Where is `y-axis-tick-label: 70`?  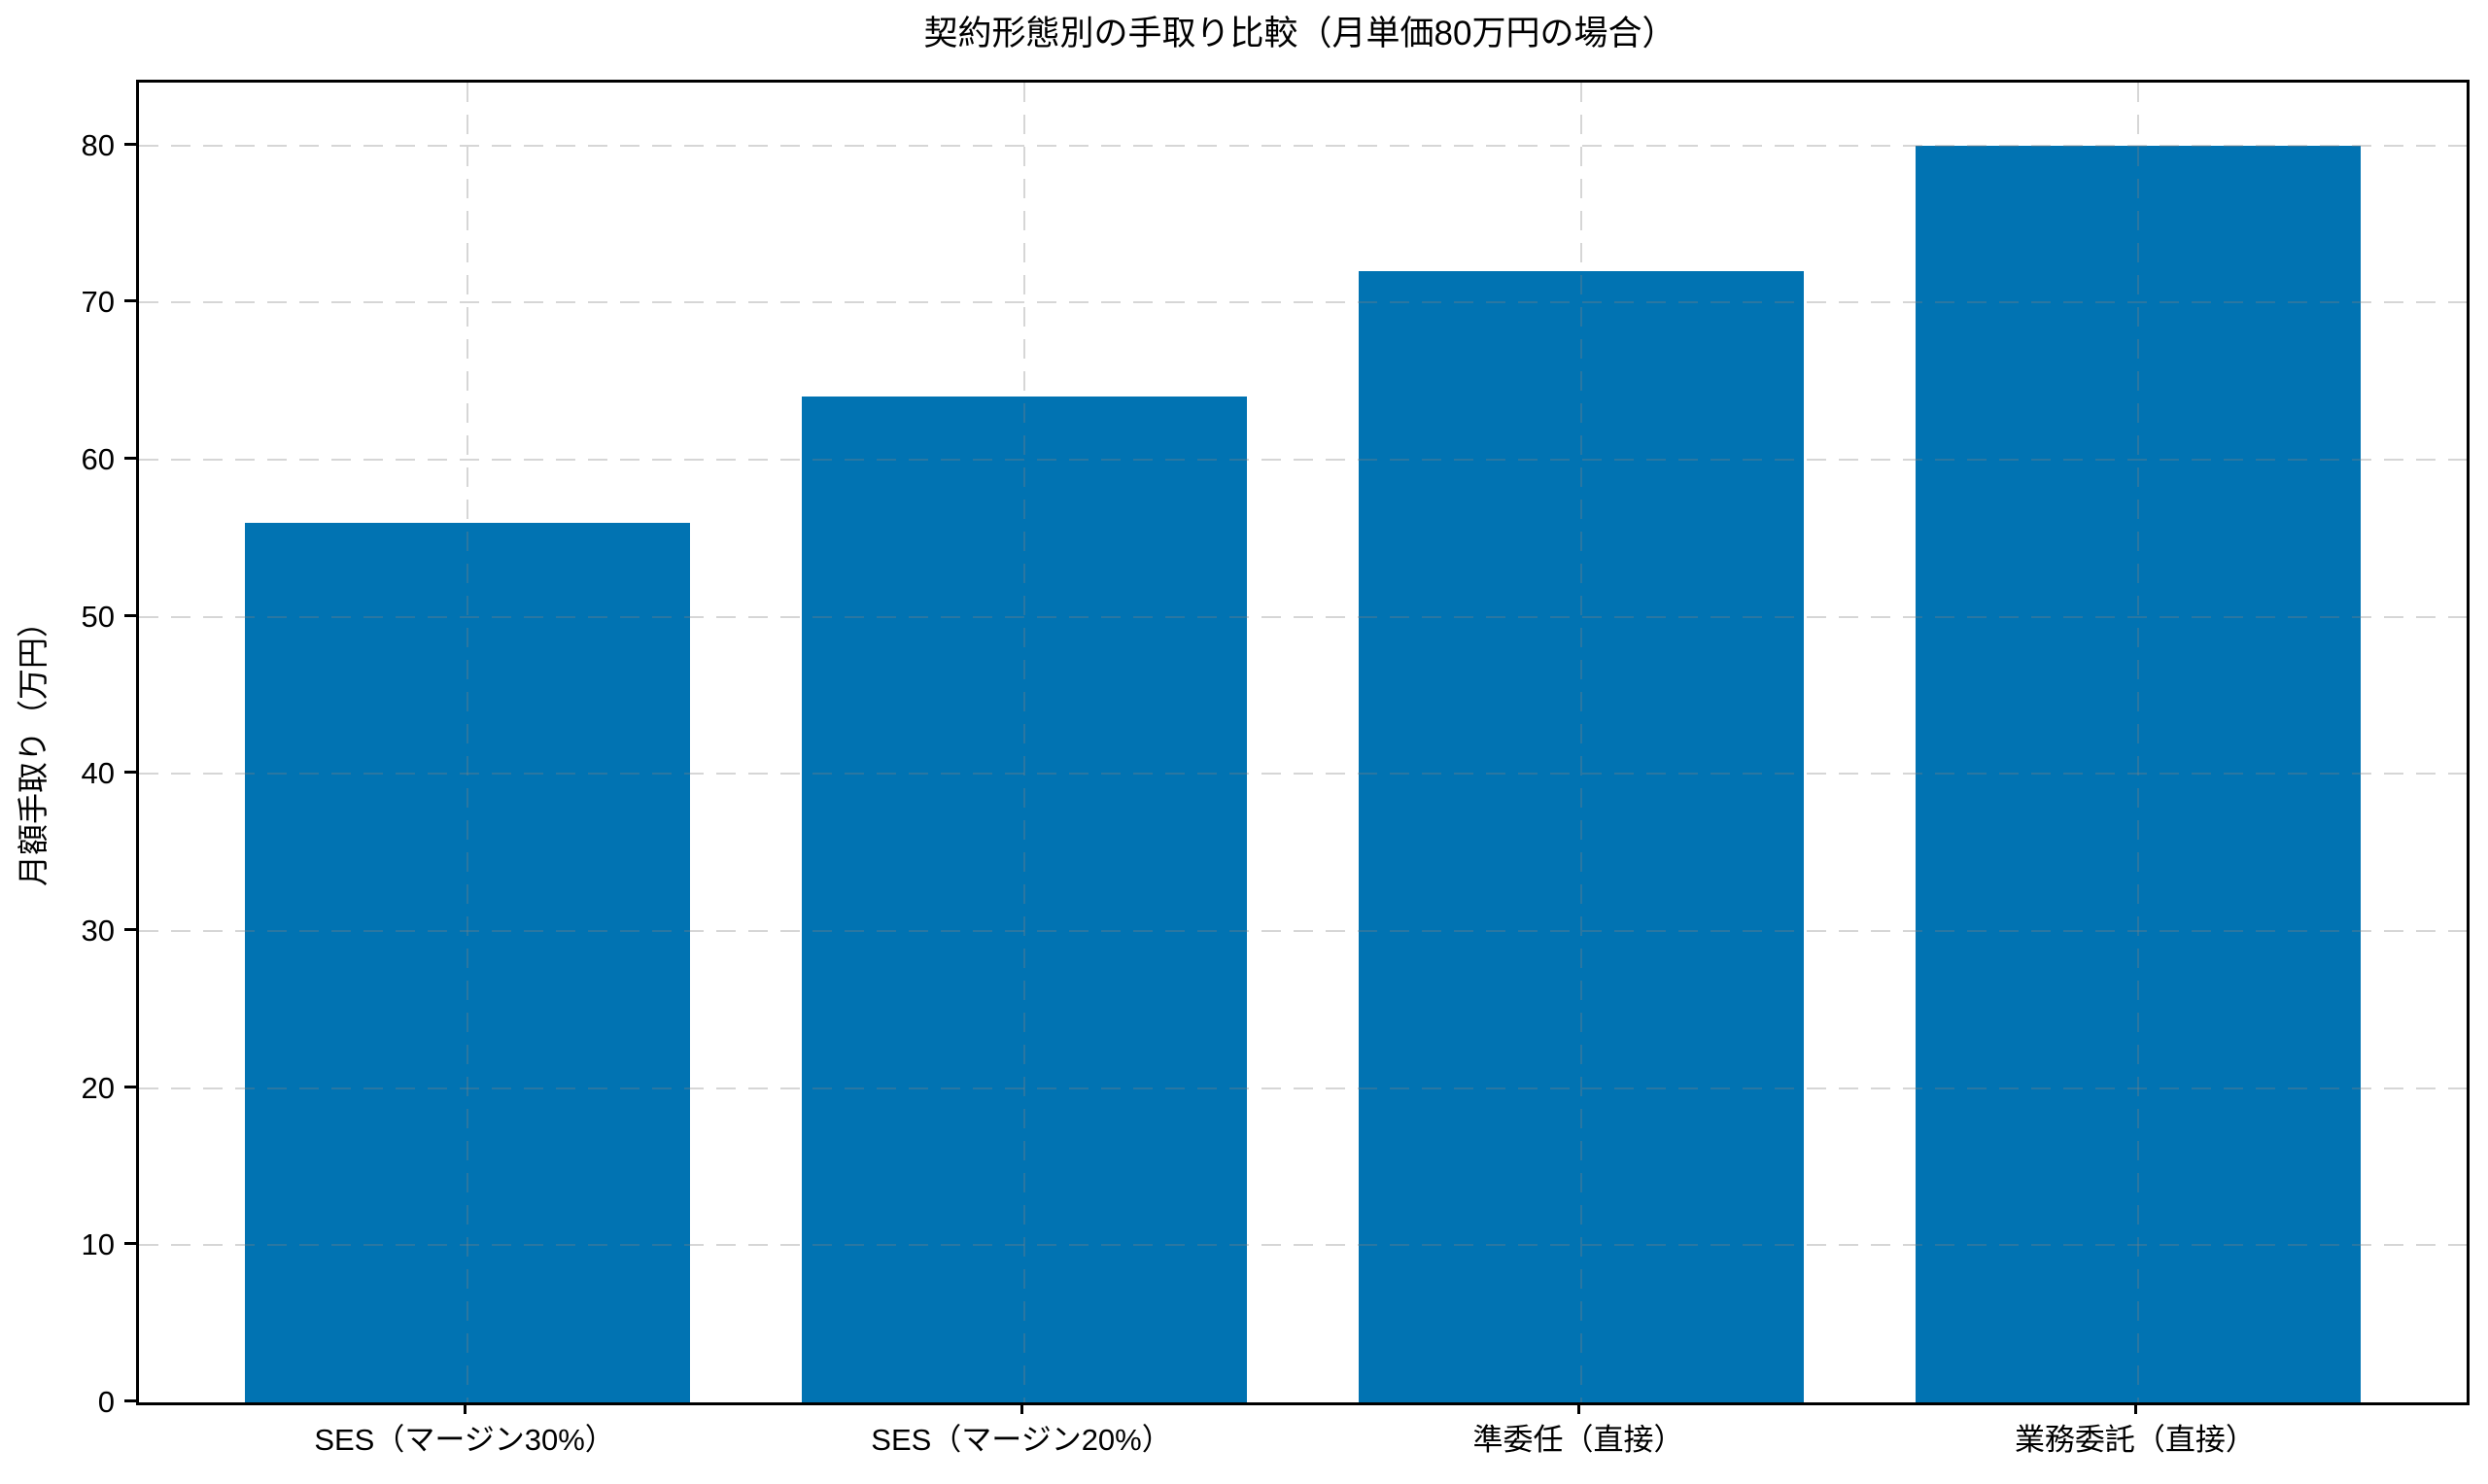 y-axis-tick-label: 70 is located at coordinates (98, 302).